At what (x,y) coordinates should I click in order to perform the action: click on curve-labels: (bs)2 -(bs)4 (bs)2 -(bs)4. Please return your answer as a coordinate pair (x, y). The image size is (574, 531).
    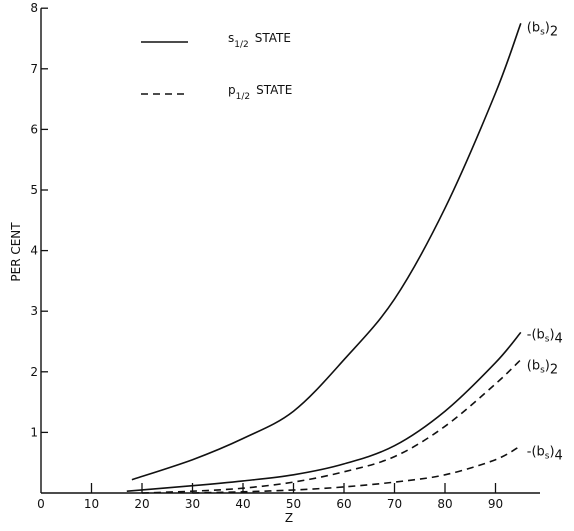
    Looking at the image, I should click on (545, 241).